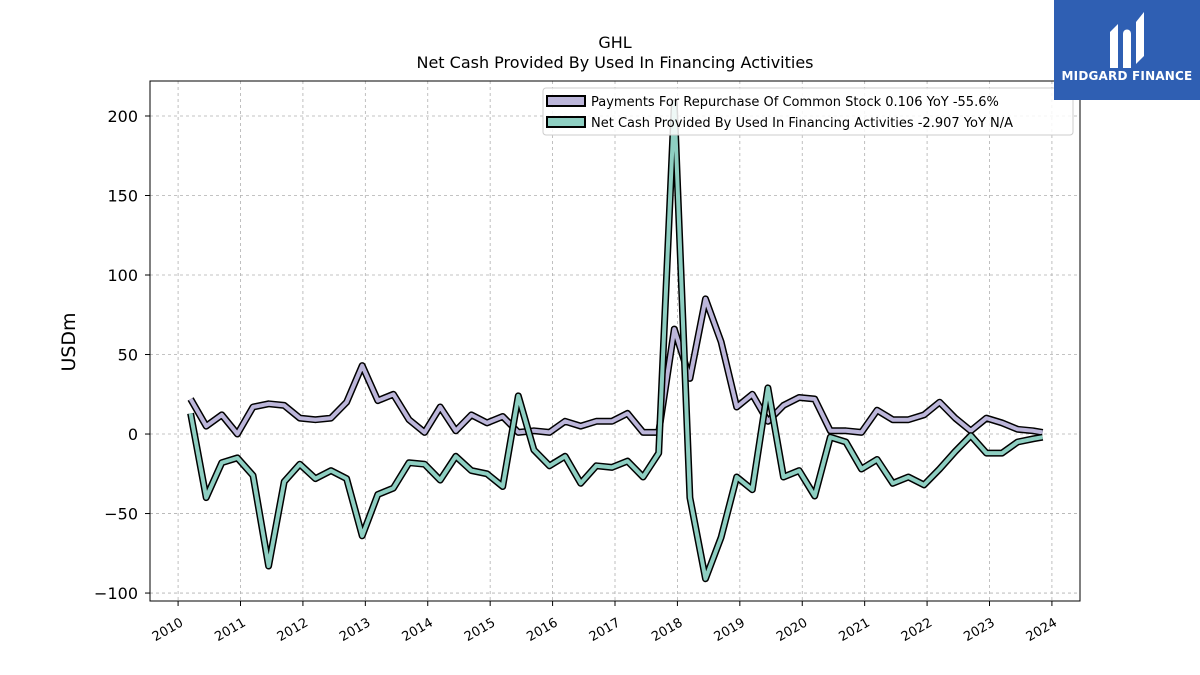 Image resolution: width=1200 pixels, height=675 pixels. I want to click on brand-mark-icon, so click(1127, 40).